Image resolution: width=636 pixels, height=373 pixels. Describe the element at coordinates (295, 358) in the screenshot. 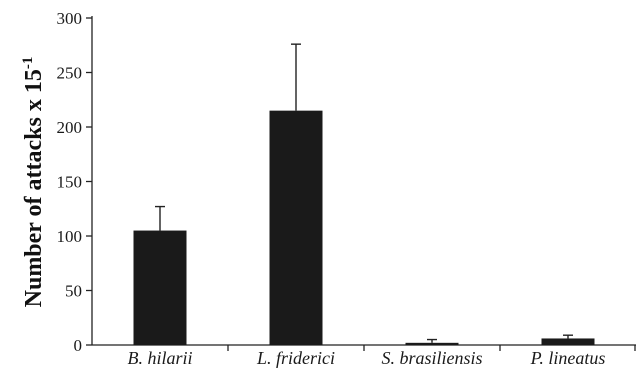

I see `x-category-label-1: L. friderici` at that location.